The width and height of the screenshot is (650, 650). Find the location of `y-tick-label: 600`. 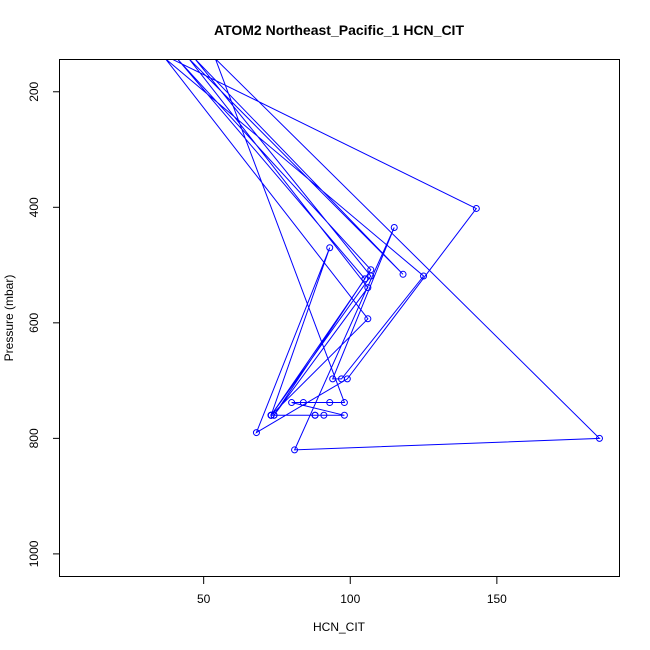

y-tick-label: 600 is located at coordinates (34, 323).